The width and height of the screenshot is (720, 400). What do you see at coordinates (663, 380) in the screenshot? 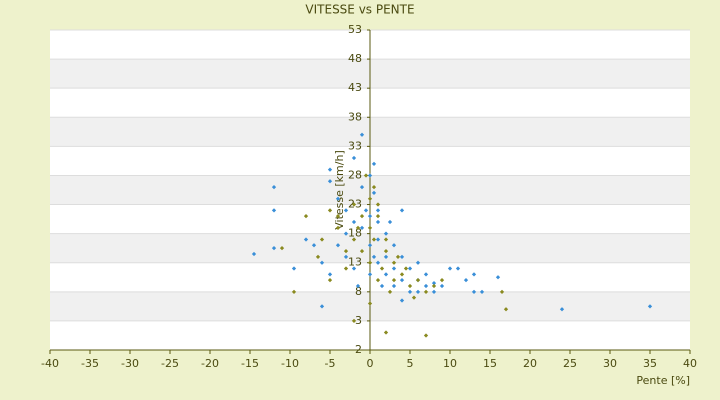
I see `x-axis-title: Pente [%]` at bounding box center [663, 380].